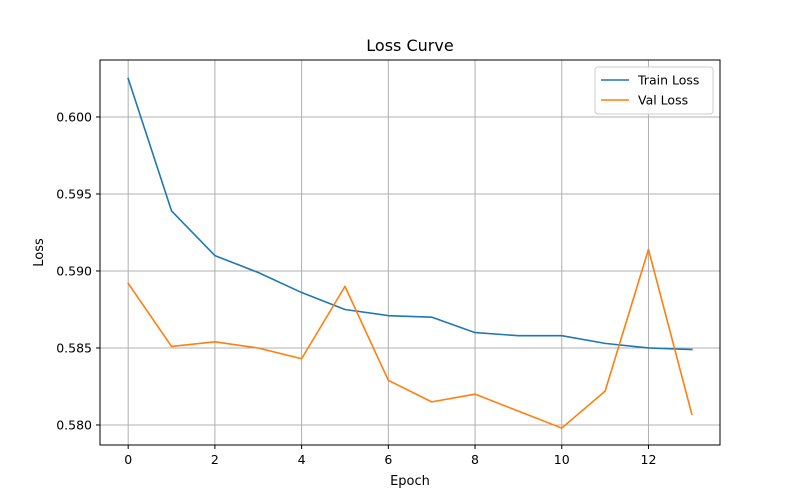 The image size is (800, 500). What do you see at coordinates (39, 252) in the screenshot?
I see `y-axis-label: Loss` at bounding box center [39, 252].